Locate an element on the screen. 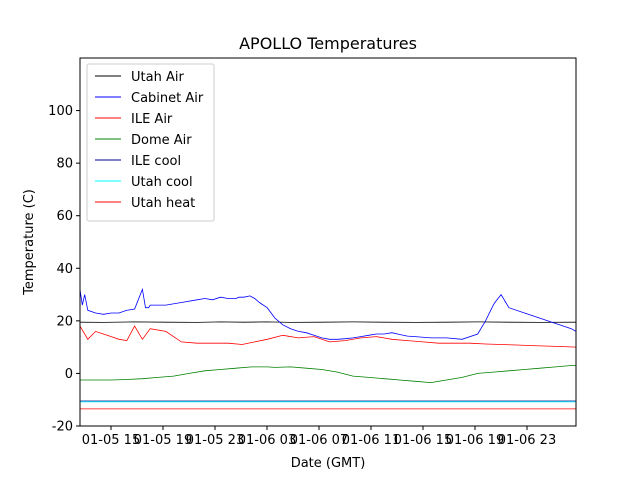  legend-box is located at coordinates (150, 142).